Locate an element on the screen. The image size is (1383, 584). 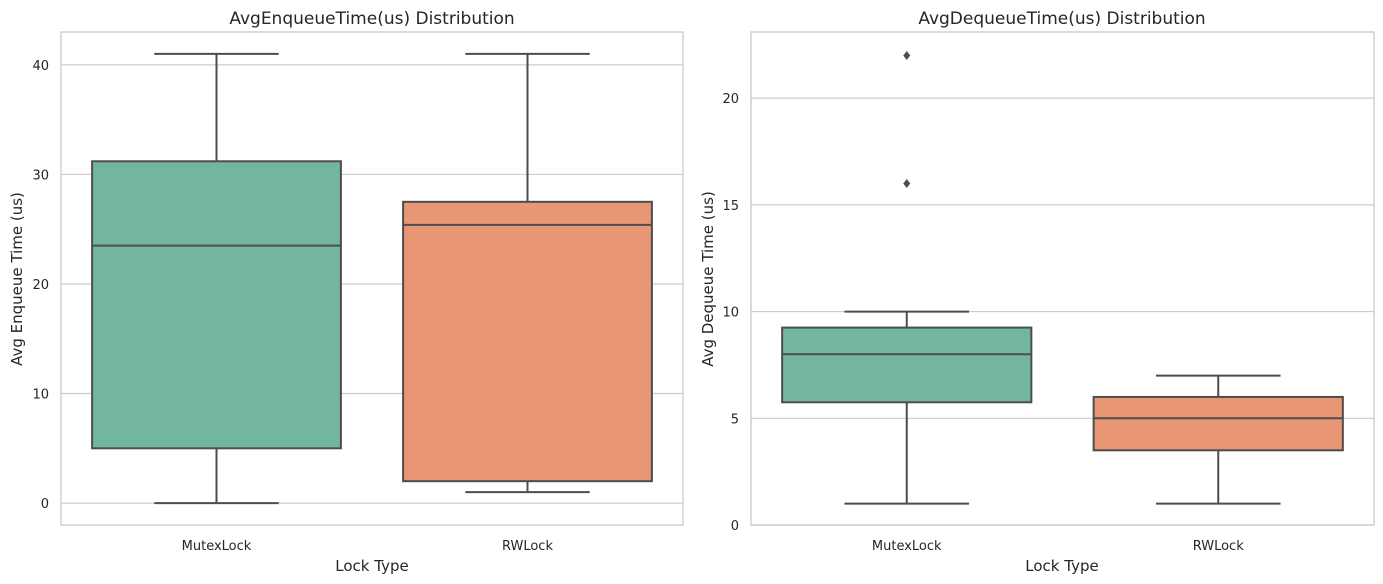
y-tick-label: 5 is located at coordinates (735, 419).